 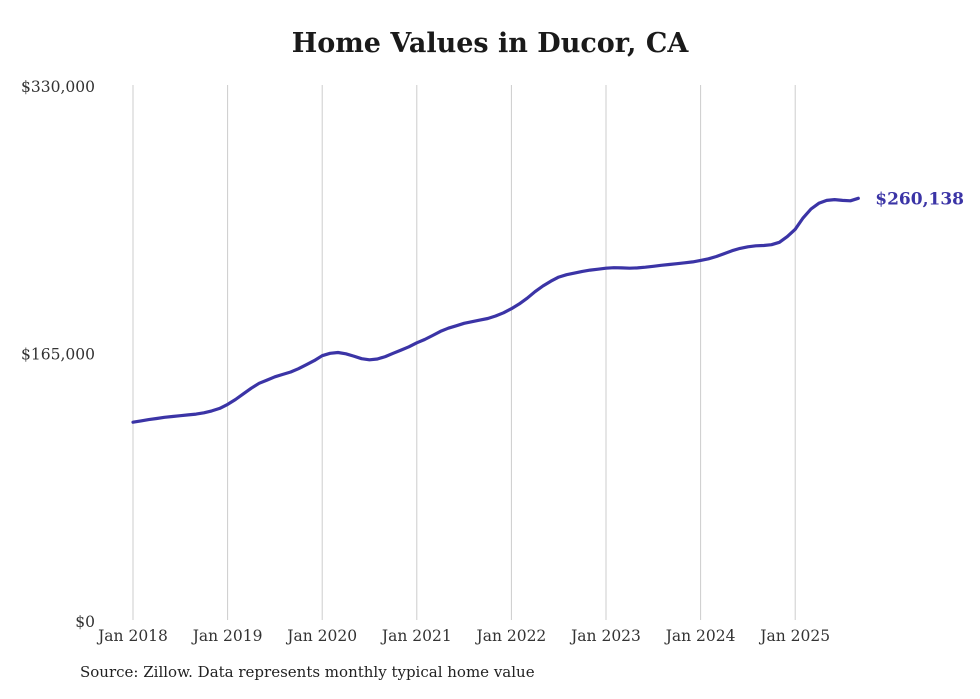 What do you see at coordinates (794, 636) in the screenshot?
I see `x-tick-label: Jan 2025` at bounding box center [794, 636].